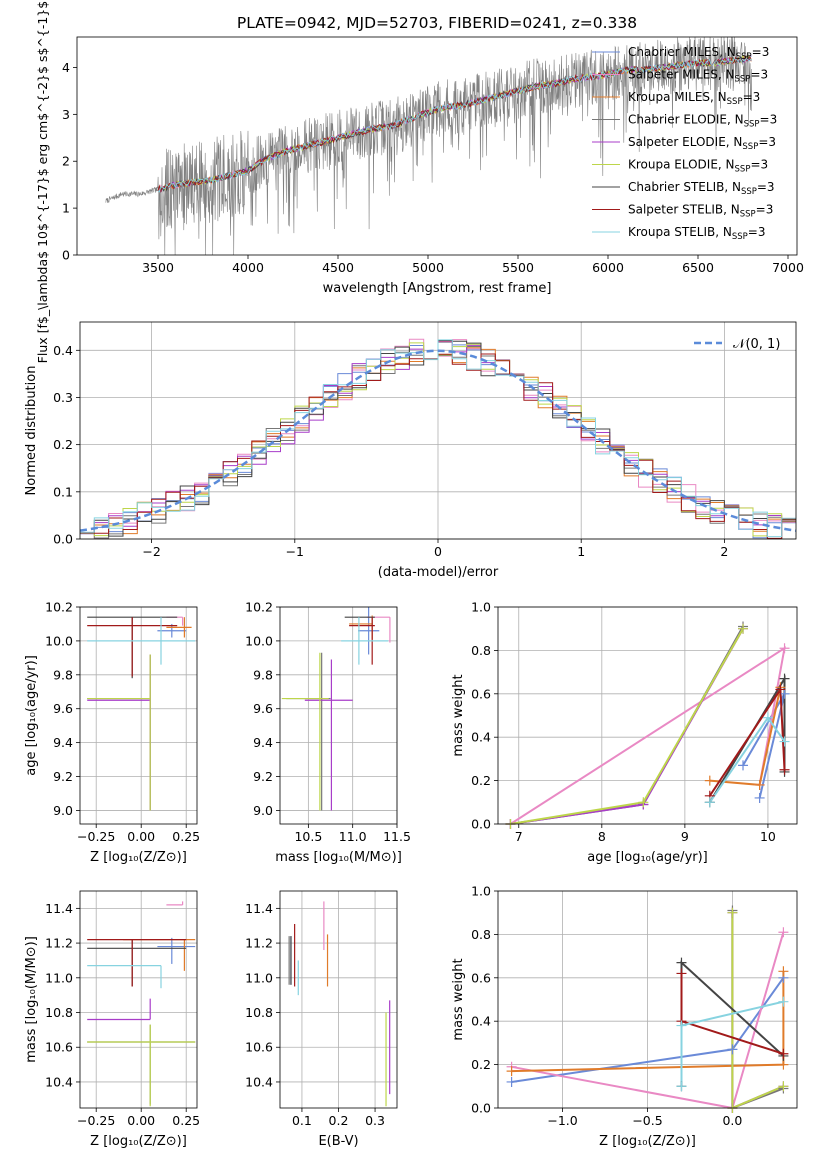 The height and width of the screenshot is (1170, 819). What do you see at coordinates (481, 1021) in the screenshot?
I see `y-tick-label: 0.4` at bounding box center [481, 1021].